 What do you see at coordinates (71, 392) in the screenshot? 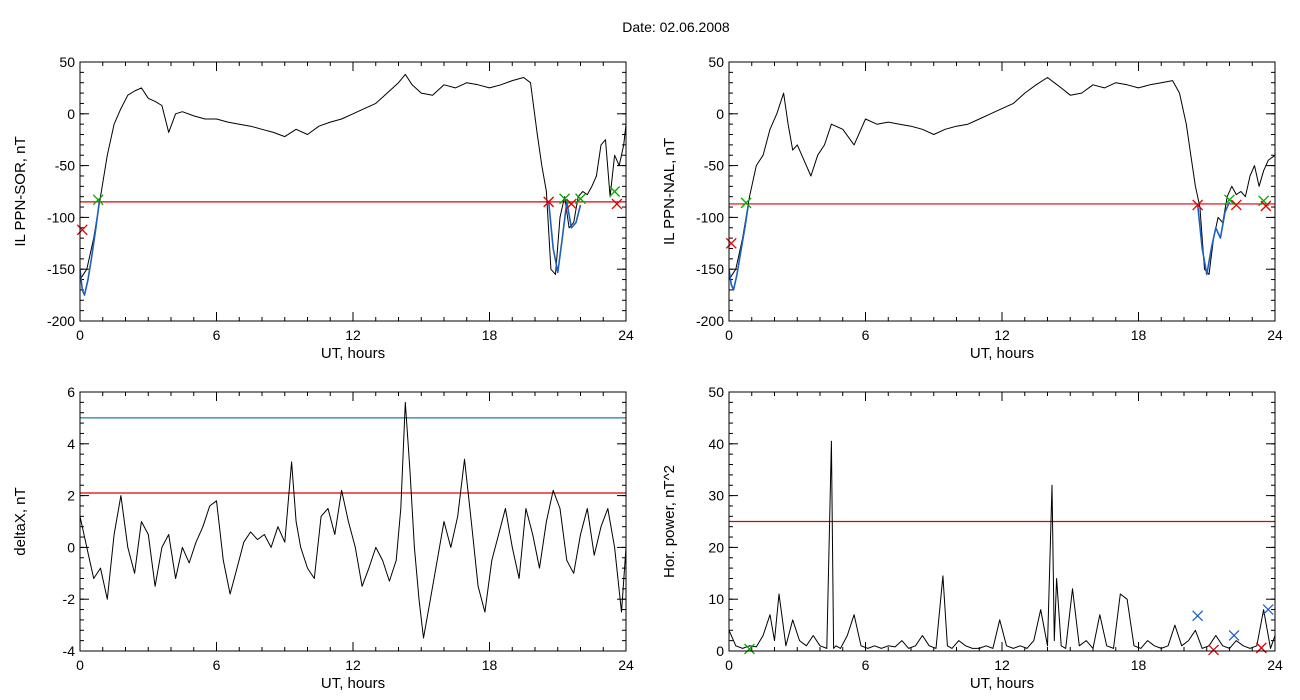
I see `y-tick-label: 6` at bounding box center [71, 392].